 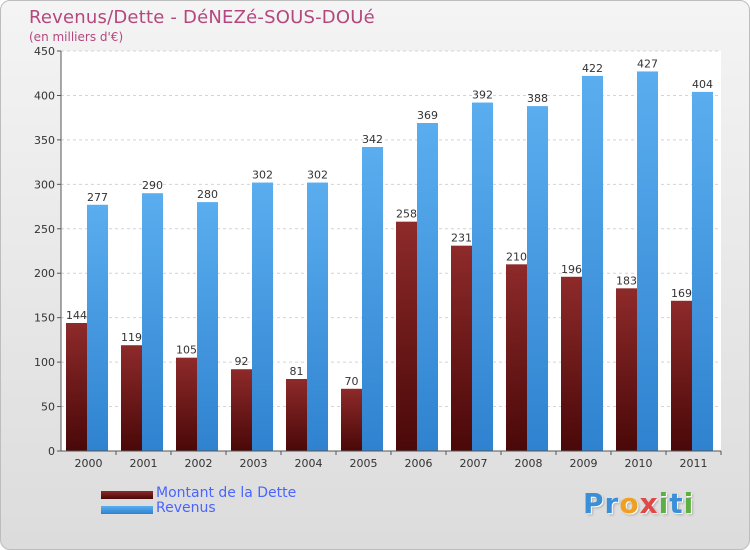 I want to click on bar-label-debt: 105, so click(x=186, y=350).